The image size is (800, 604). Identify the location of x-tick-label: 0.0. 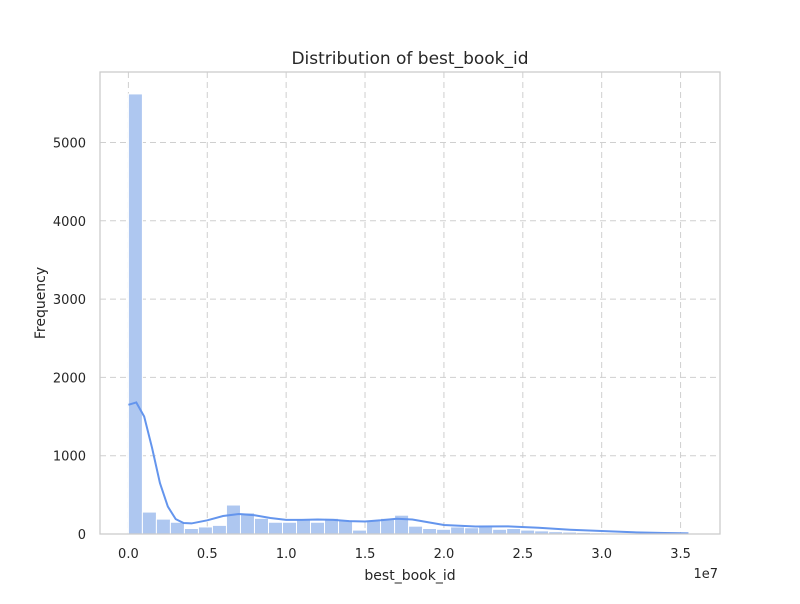
(128, 554).